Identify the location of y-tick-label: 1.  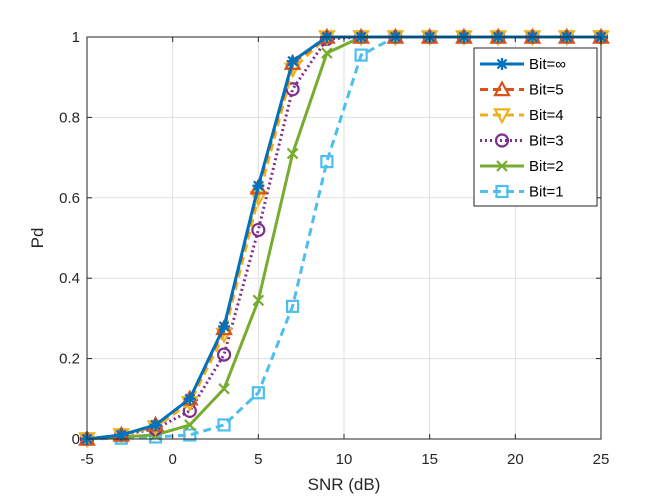
(76, 37).